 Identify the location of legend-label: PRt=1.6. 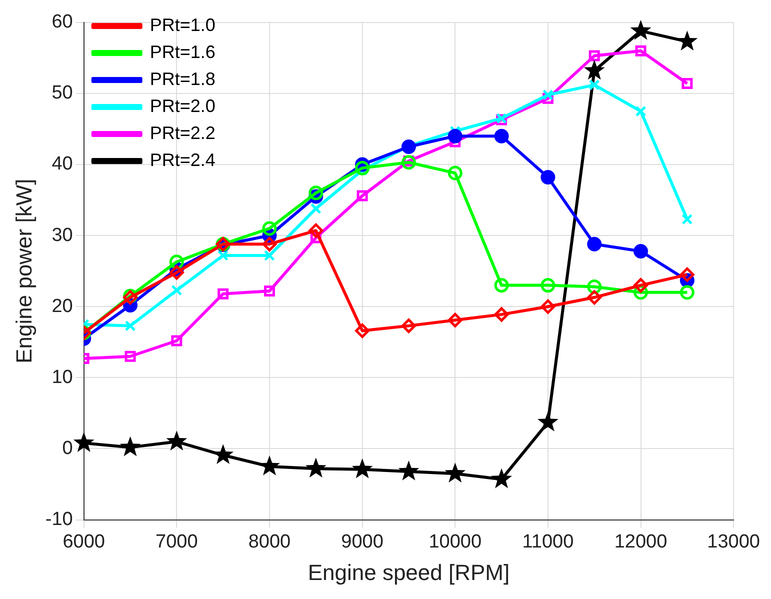
(183, 52).